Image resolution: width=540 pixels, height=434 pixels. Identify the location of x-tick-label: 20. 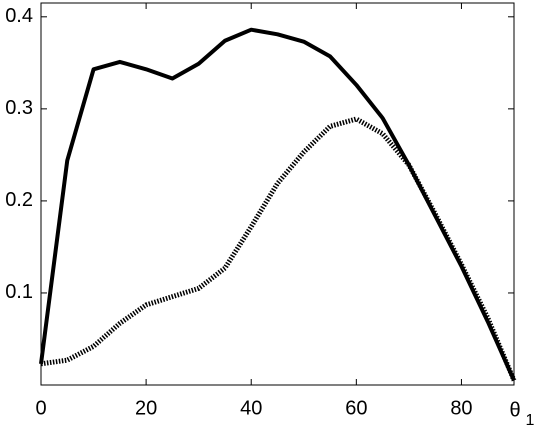
(146, 408).